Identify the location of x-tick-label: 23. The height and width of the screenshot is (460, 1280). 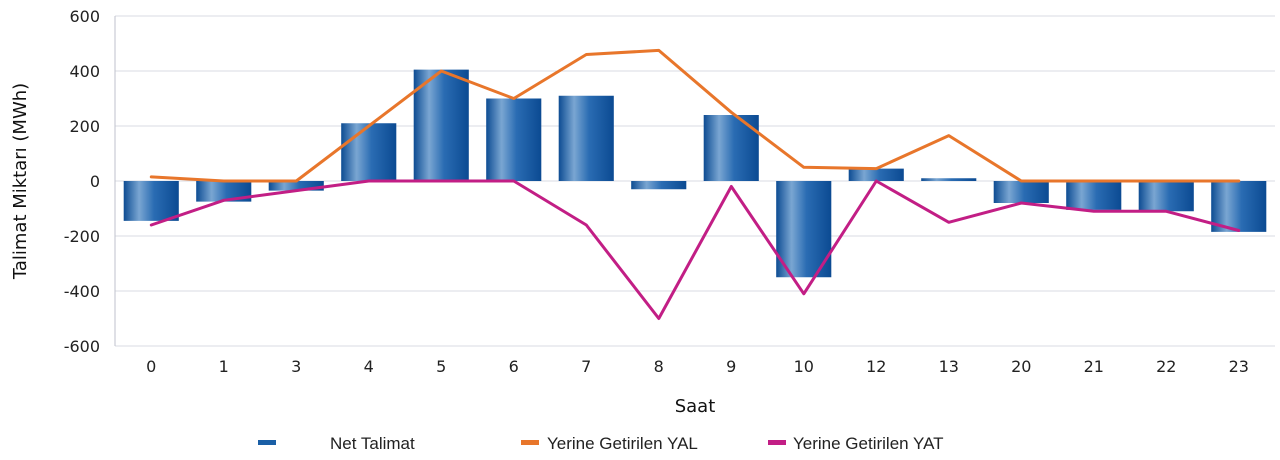
(1239, 366).